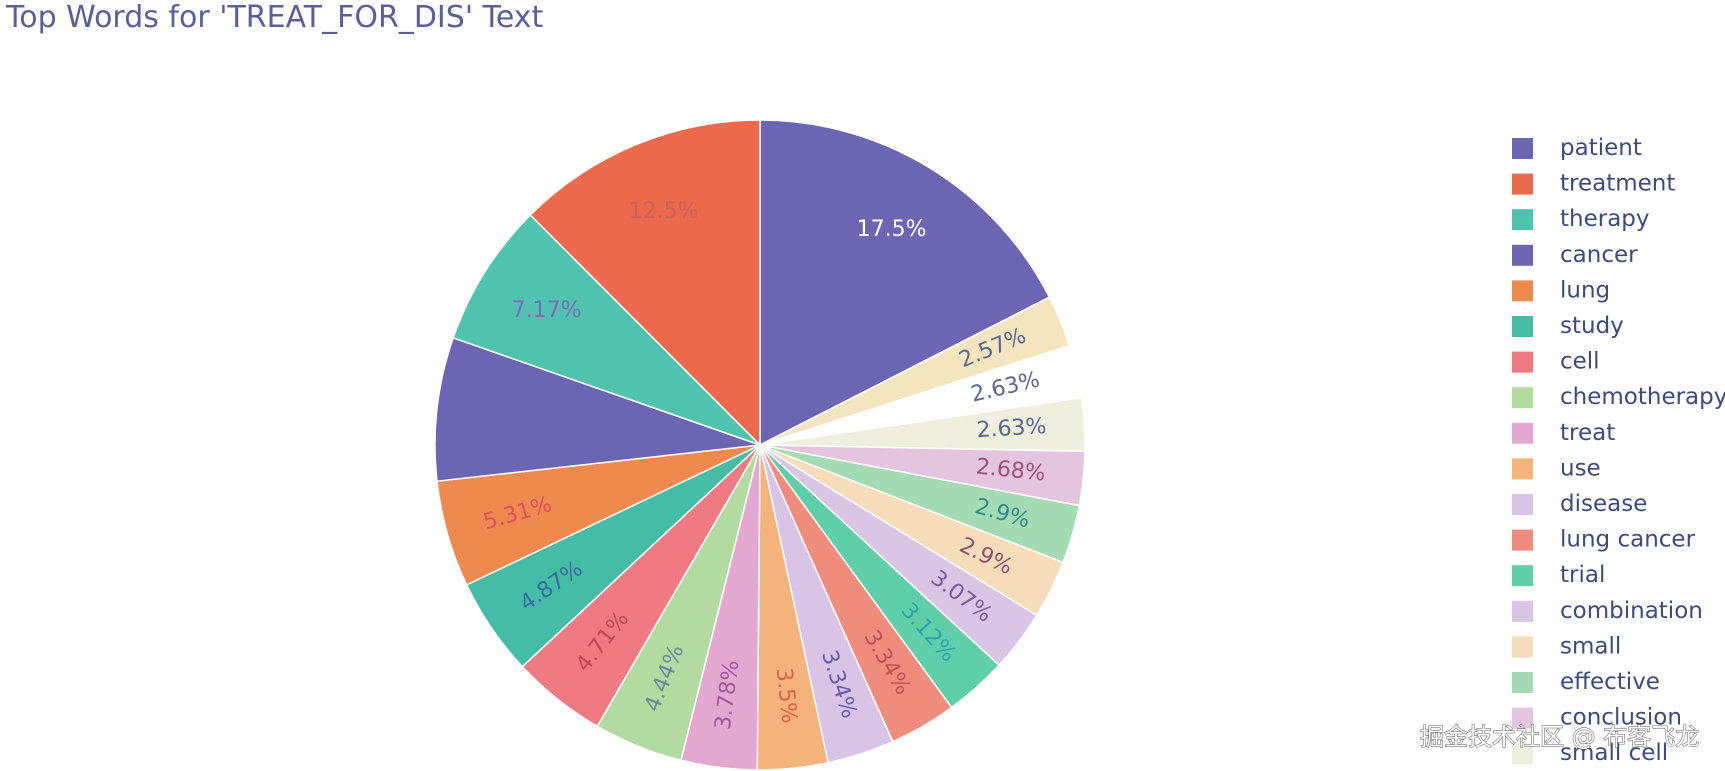  Describe the element at coordinates (1559, 737) in the screenshot. I see `watermark-text: 掘金技术社区 @ 布客飞龙` at that location.